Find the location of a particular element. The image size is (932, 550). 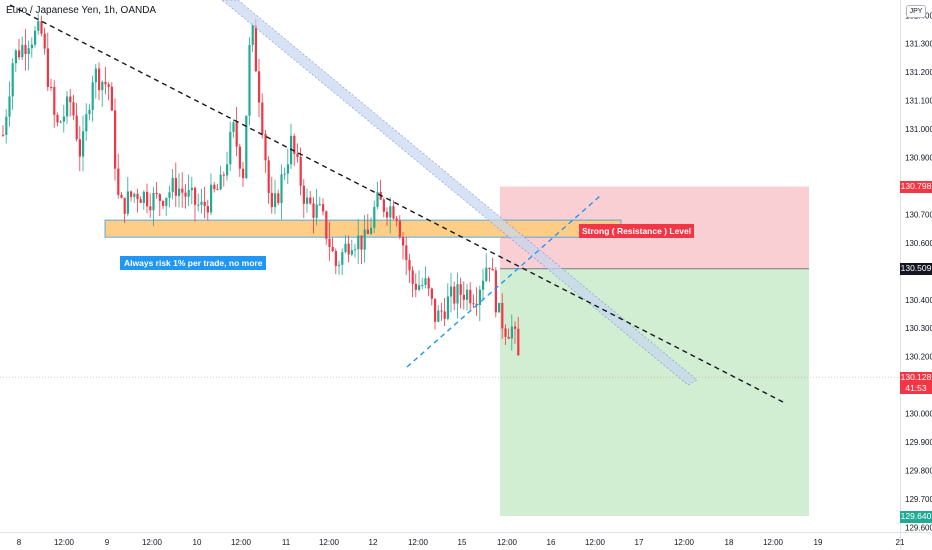

risk-note-label: Always risk 1% per trade, no more is located at coordinates (193, 263).